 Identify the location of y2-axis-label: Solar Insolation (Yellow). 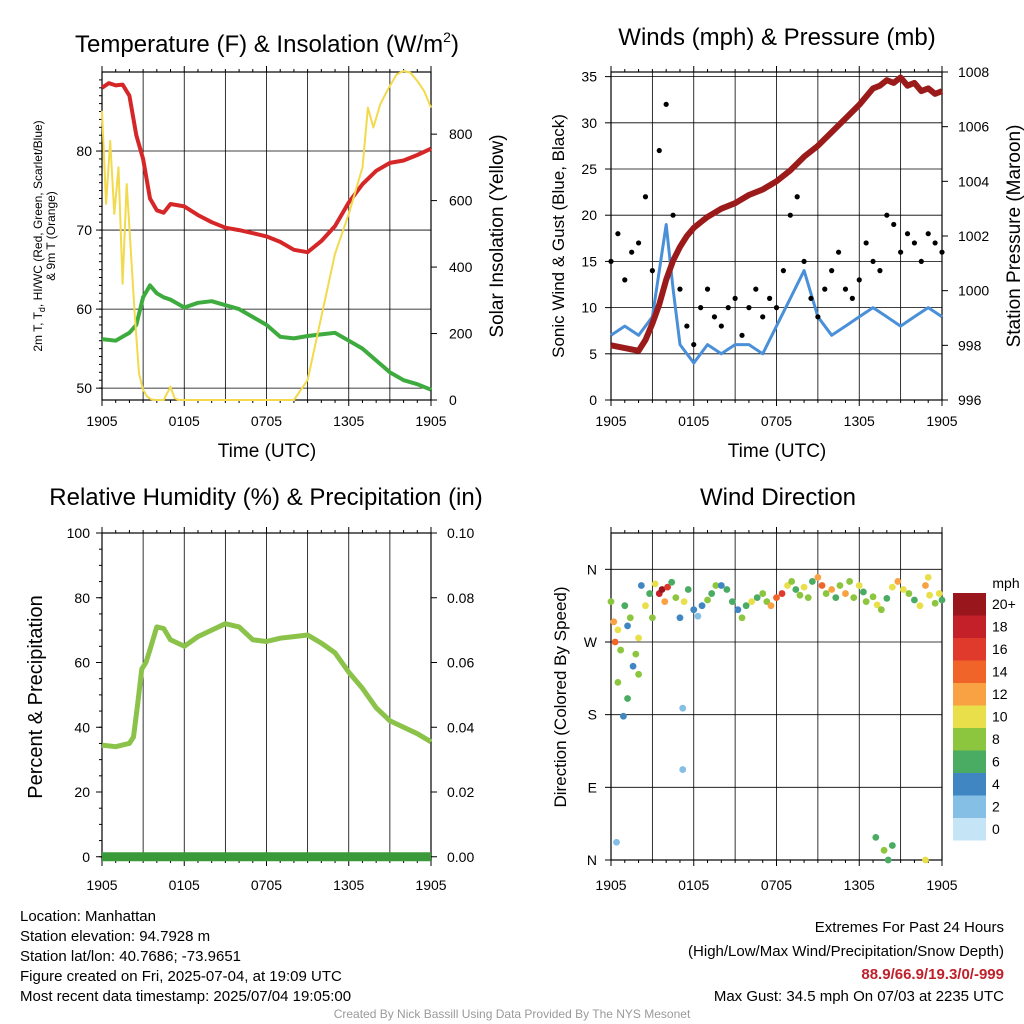
(497, 235).